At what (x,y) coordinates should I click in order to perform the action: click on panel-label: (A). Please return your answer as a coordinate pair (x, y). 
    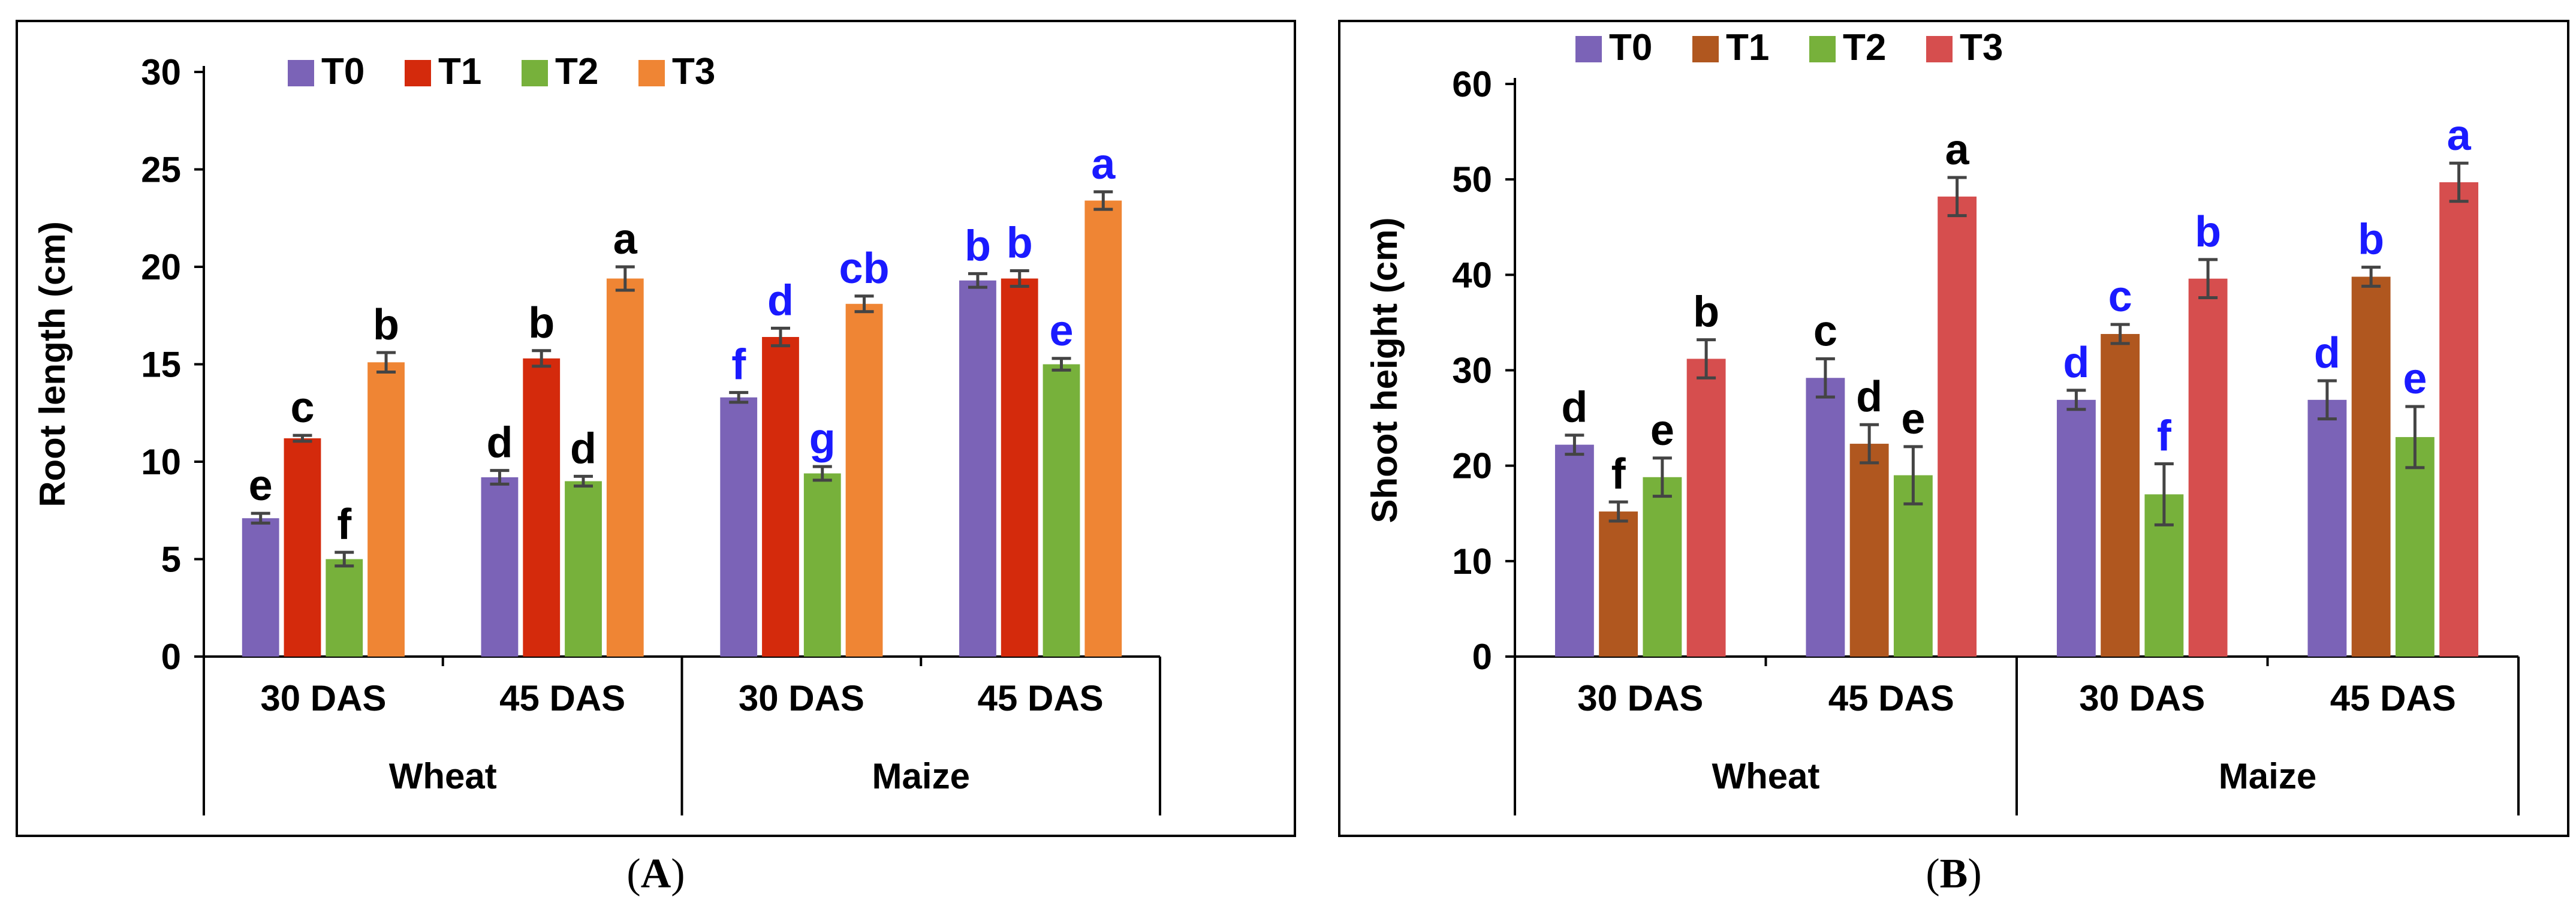
    Looking at the image, I should click on (655, 874).